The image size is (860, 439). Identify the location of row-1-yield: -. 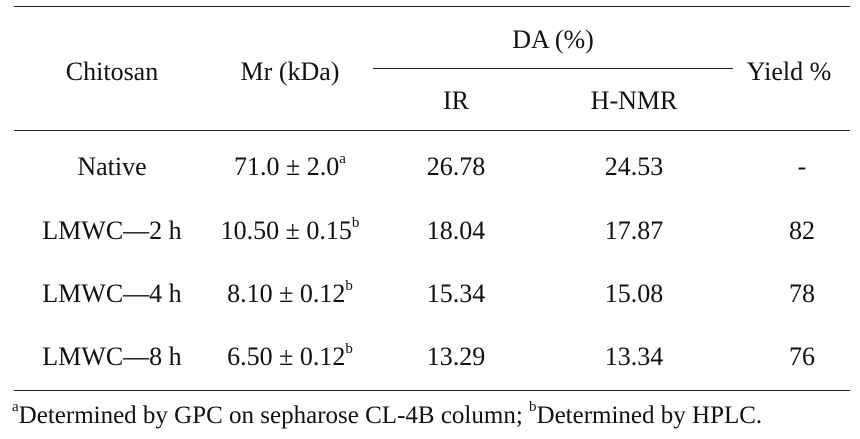
(802, 166).